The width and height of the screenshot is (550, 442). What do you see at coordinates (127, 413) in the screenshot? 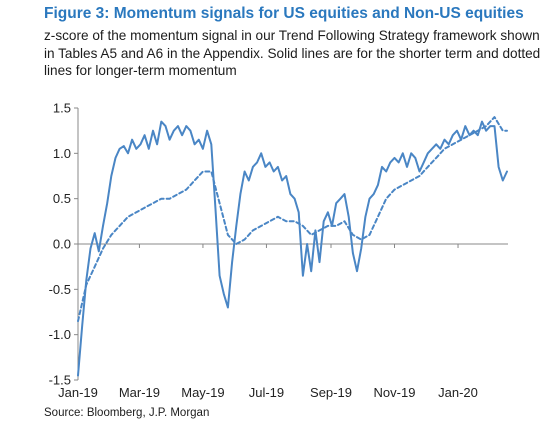
I see `figure-source: Source: Bloomberg, J.P. Morgan` at bounding box center [127, 413].